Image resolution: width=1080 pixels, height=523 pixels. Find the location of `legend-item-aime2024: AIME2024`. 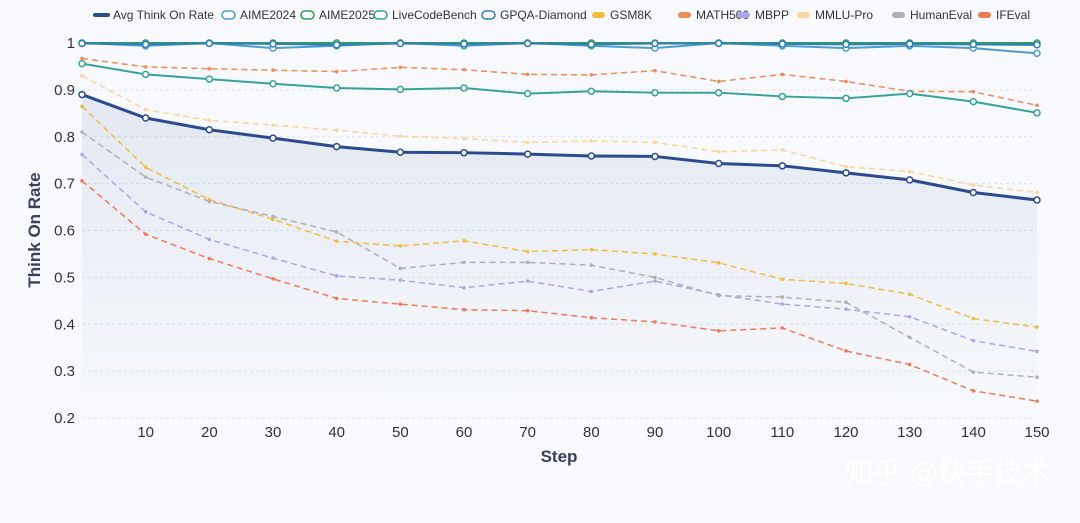

legend-item-aime2024: AIME2024 is located at coordinates (258, 15).